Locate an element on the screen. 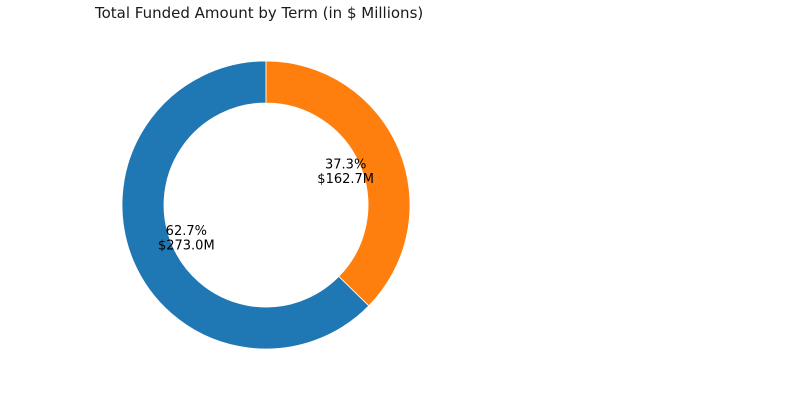  slice-labels: 62.7% $273.0M 37.3% $162.7M is located at coordinates (266, 205).